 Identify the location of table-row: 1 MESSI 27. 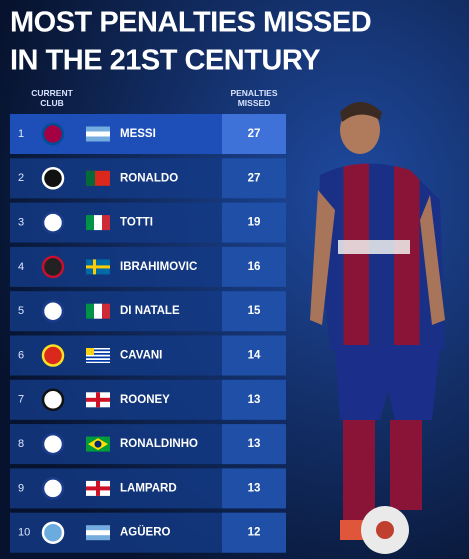
(148, 134).